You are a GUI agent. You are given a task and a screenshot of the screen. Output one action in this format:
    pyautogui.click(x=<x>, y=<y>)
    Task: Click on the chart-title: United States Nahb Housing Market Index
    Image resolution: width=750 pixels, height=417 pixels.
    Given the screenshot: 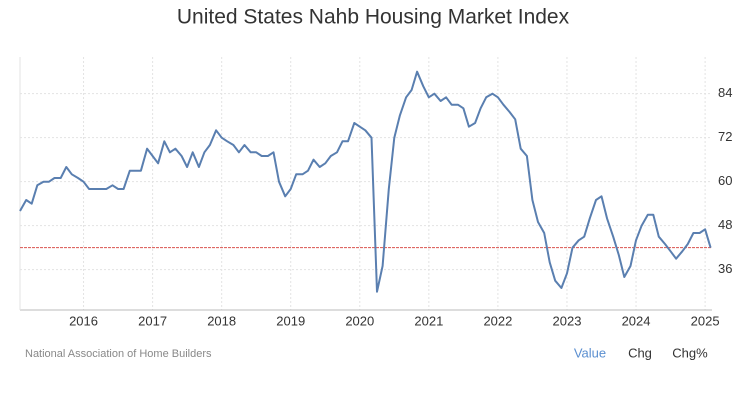 What is the action you would take?
    pyautogui.click(x=373, y=17)
    